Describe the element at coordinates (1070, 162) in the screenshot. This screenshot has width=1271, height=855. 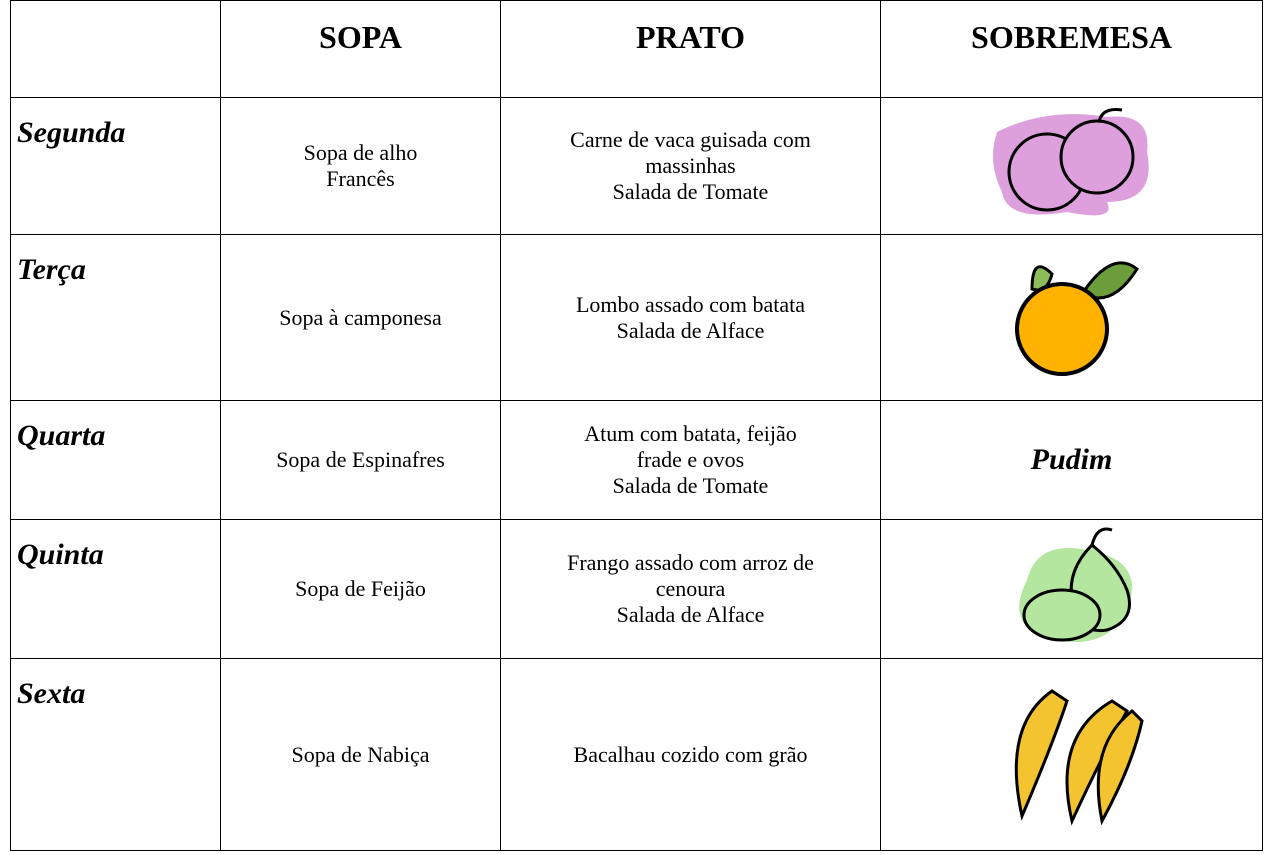
I see `apple-icon` at that location.